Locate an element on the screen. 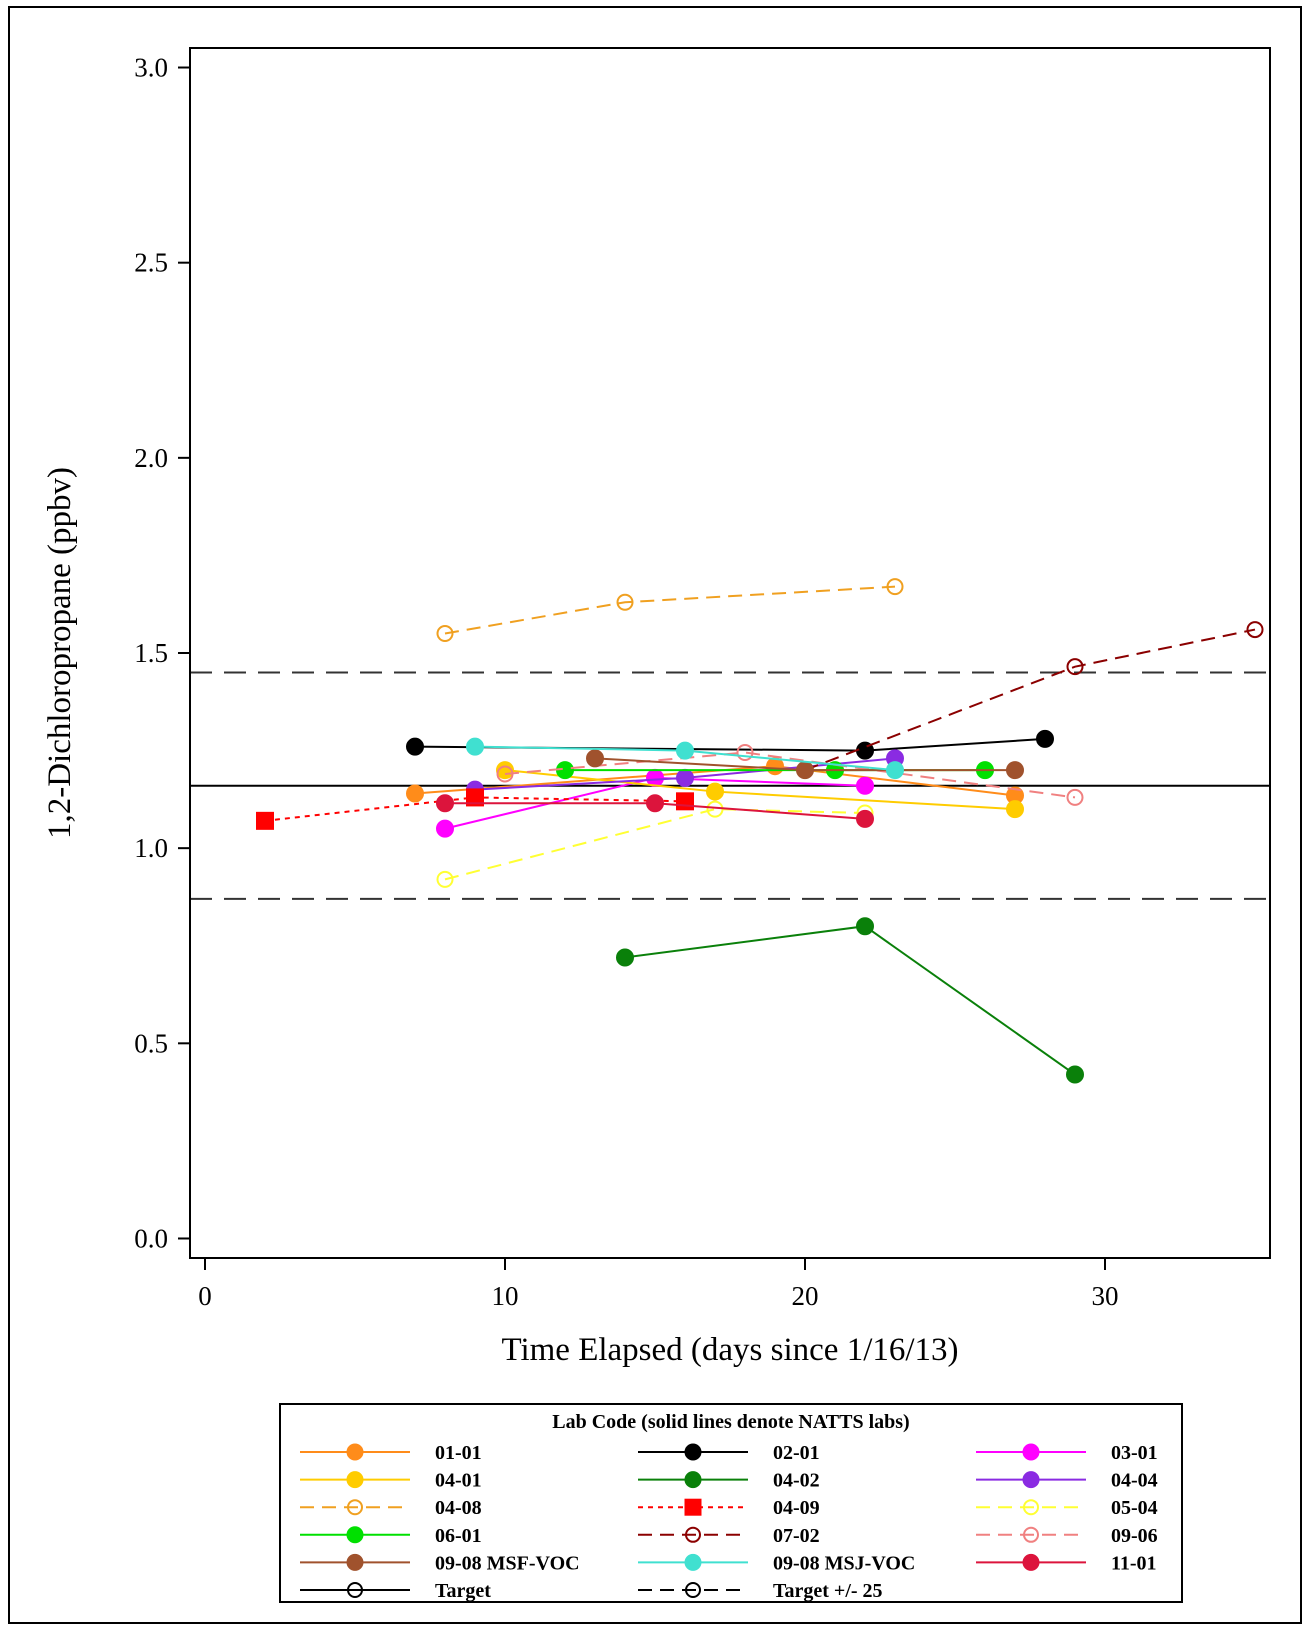  legend-item-04-02: 04-02 is located at coordinates (729, 1481).